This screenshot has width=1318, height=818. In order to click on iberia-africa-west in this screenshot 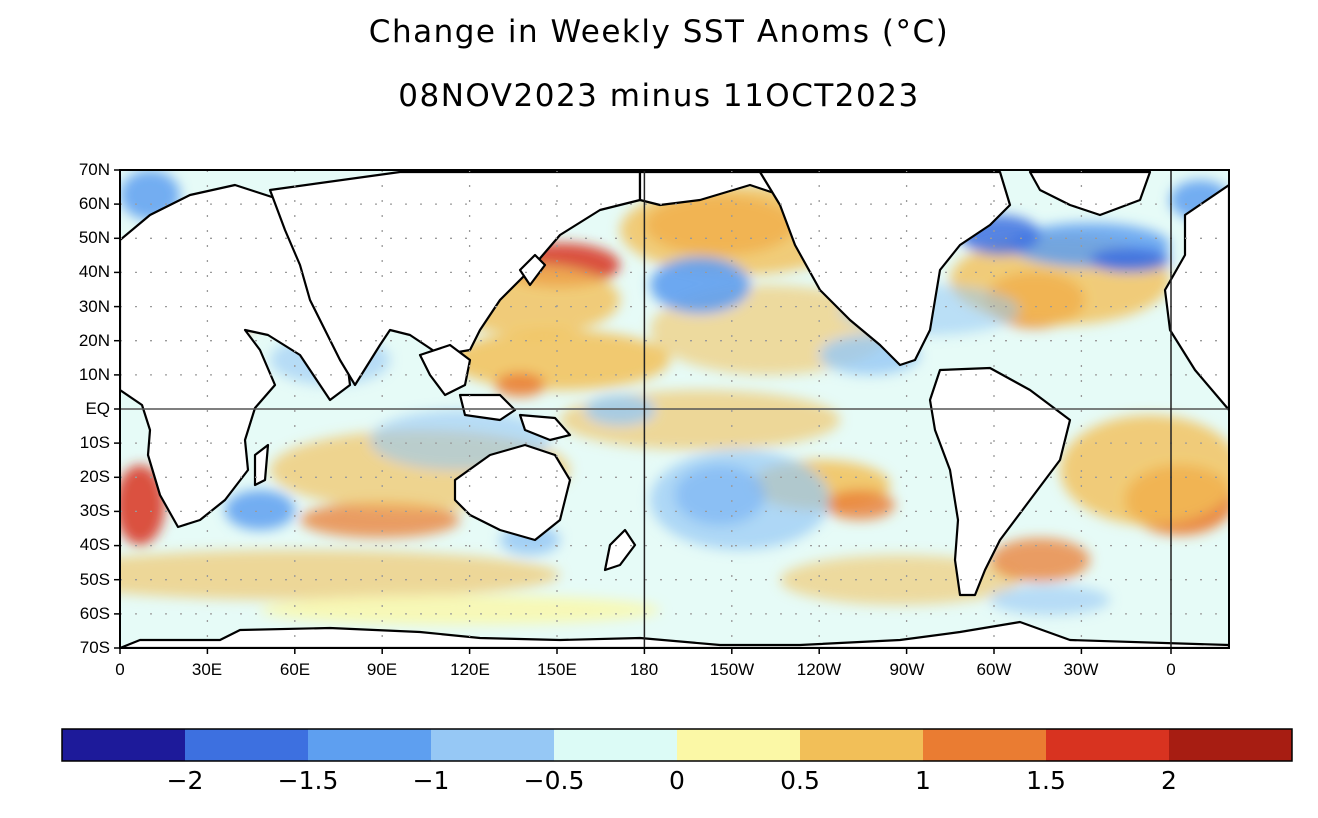, I will do `click(1196, 297)`.